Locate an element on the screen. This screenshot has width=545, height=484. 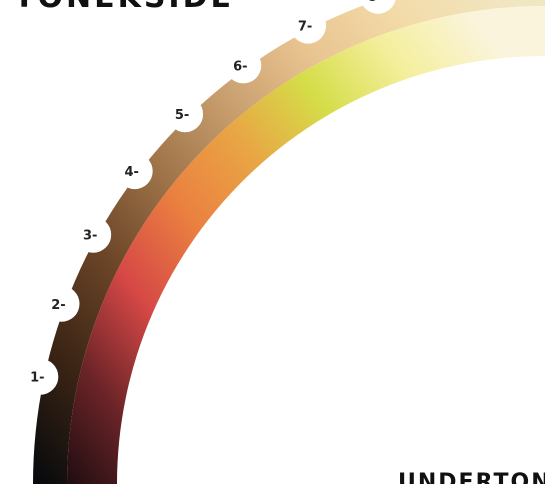
tone-marker-label: 8- is located at coordinates (375, 2).